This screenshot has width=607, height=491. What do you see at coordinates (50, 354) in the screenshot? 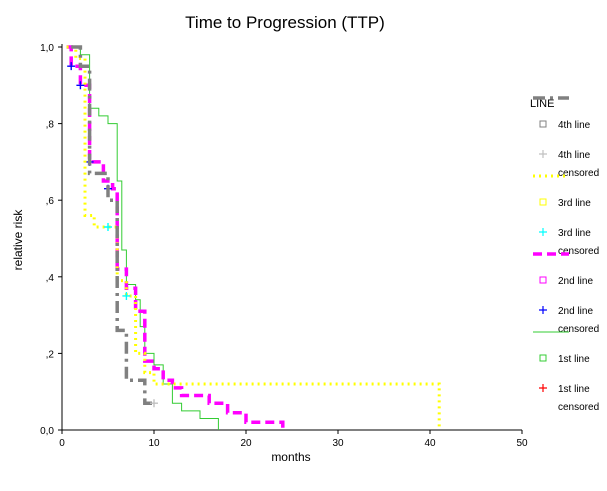
I see `y-tick-label: ,2` at bounding box center [50, 354].